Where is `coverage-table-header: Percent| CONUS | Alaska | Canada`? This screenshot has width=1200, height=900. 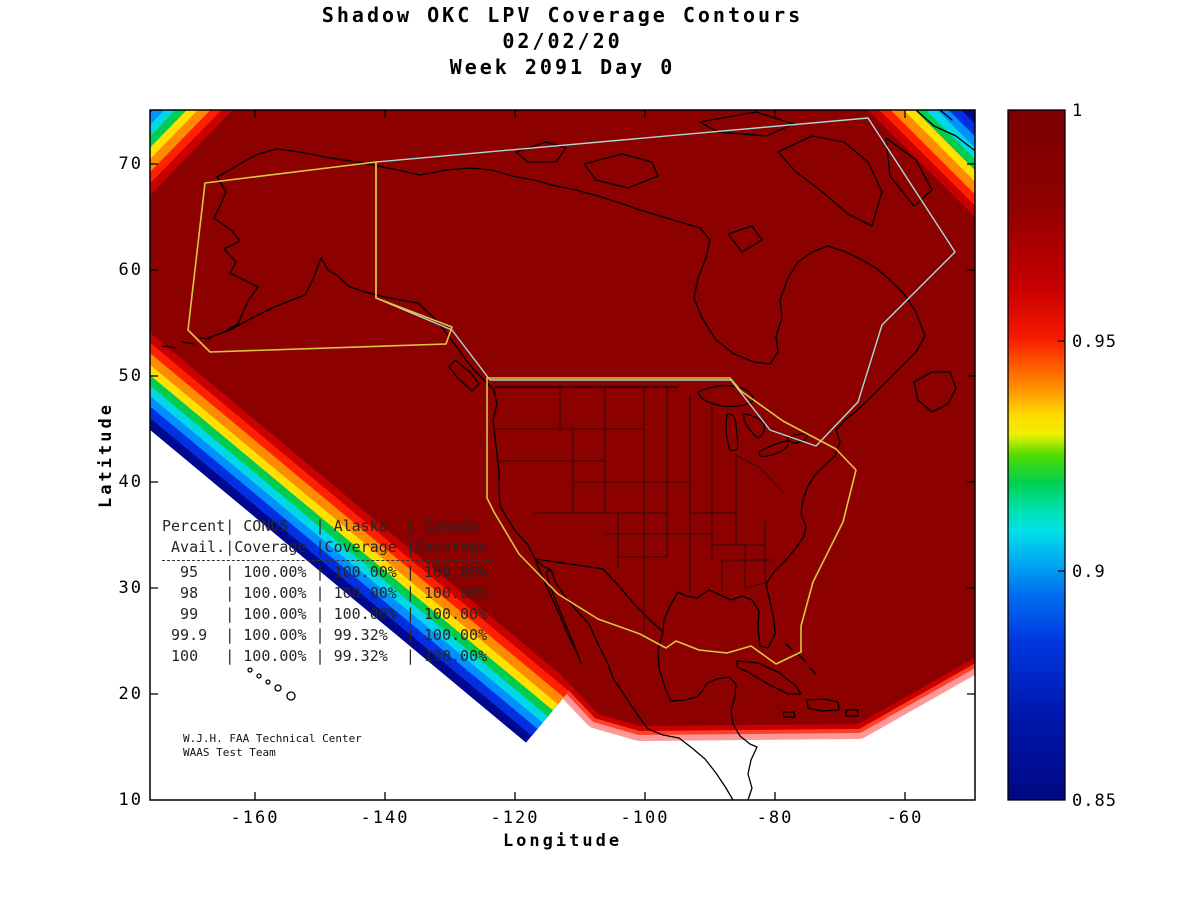
coverage-table-header: Percent| CONUS | Alaska | Canada is located at coordinates (320, 526).